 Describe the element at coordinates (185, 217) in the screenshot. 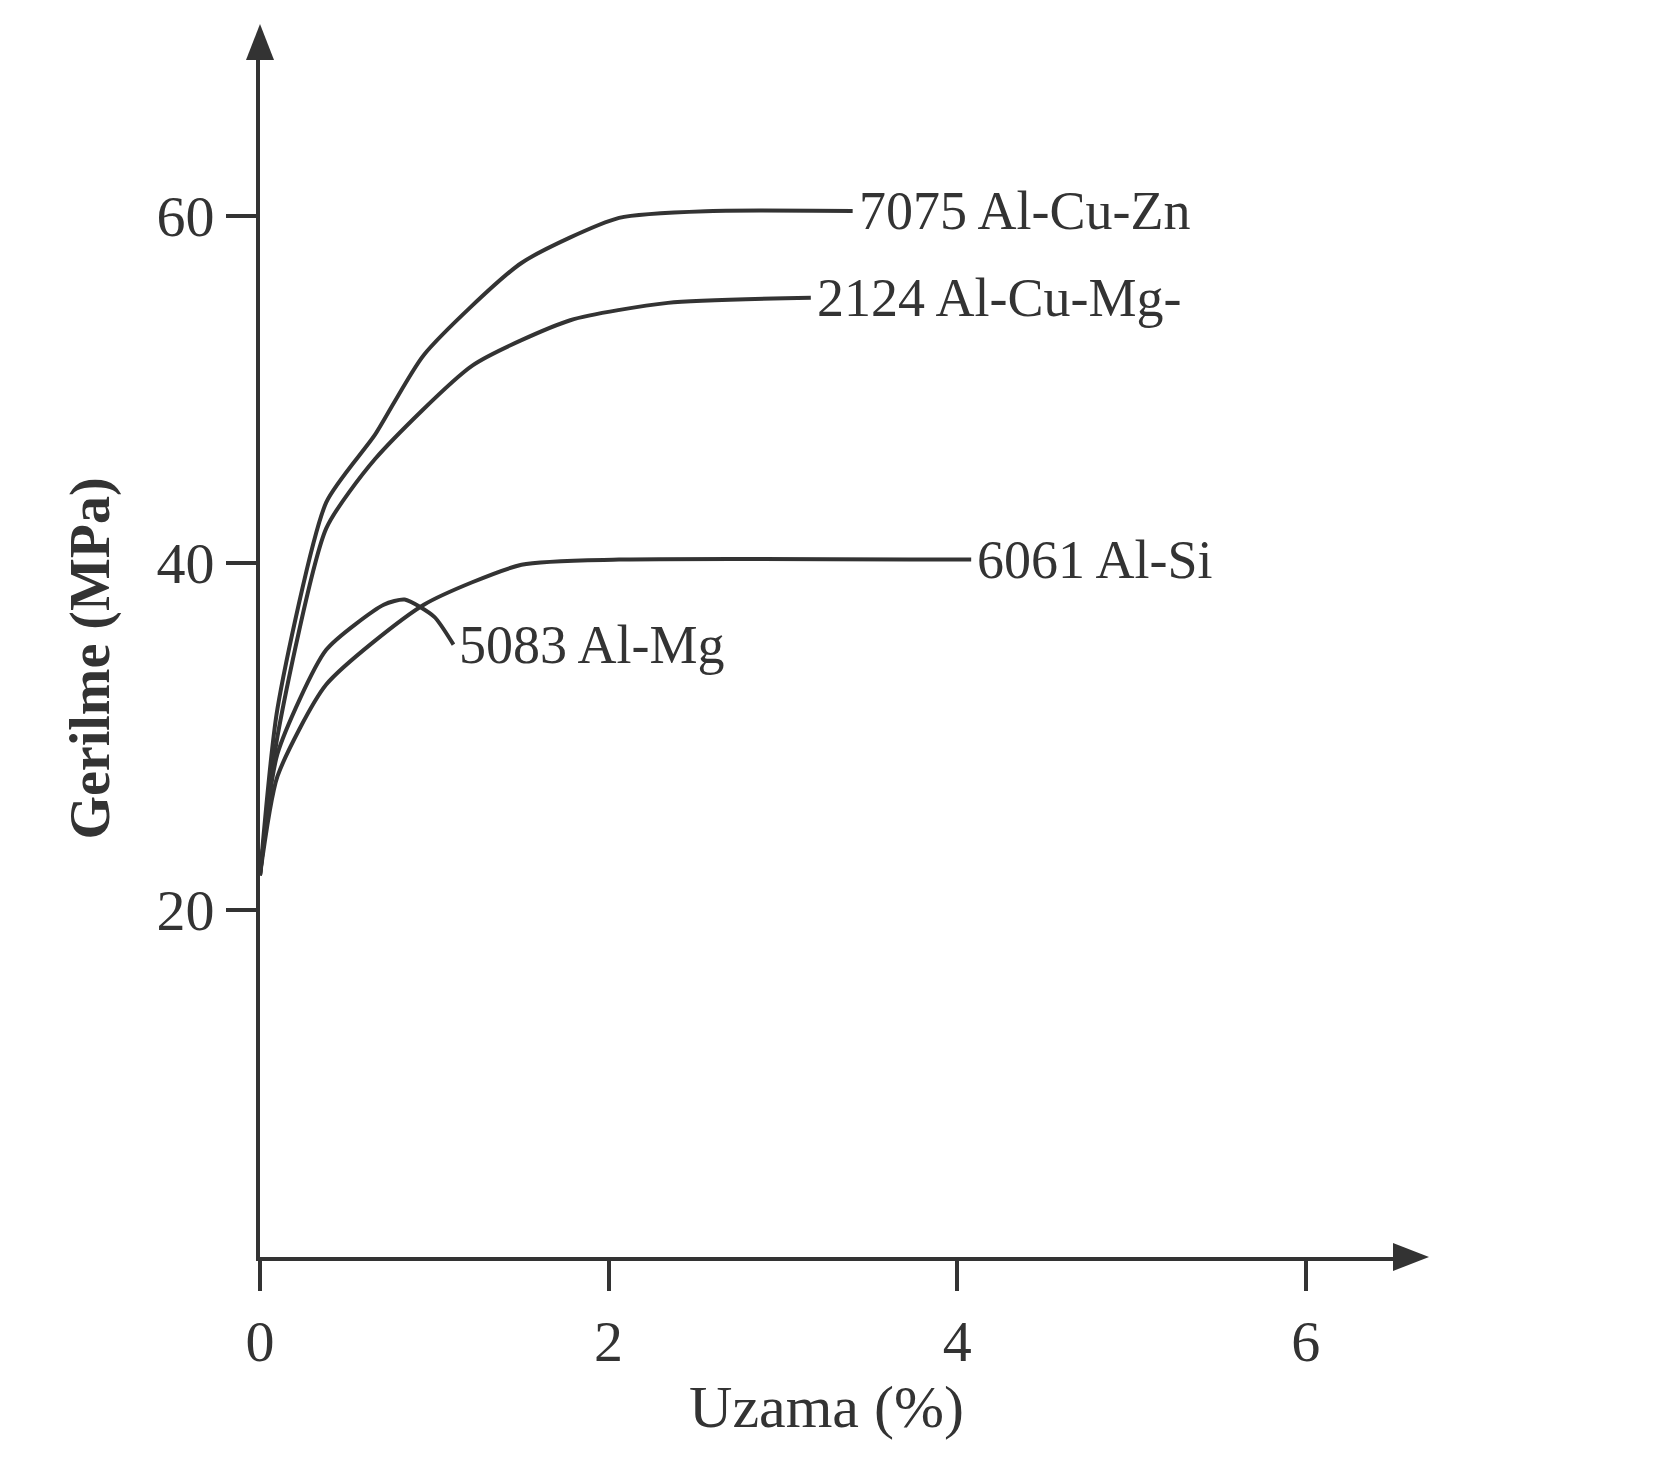

I see `y-tick-label: 60` at that location.